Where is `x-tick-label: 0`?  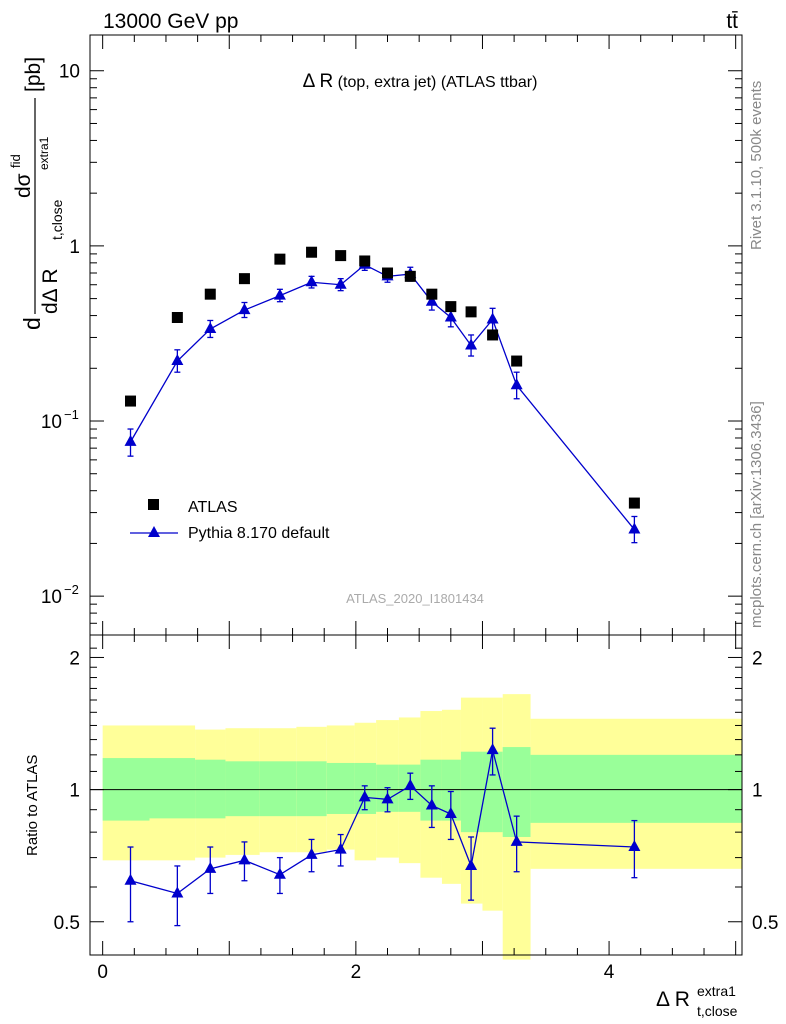 x-tick-label: 0 is located at coordinates (102, 972).